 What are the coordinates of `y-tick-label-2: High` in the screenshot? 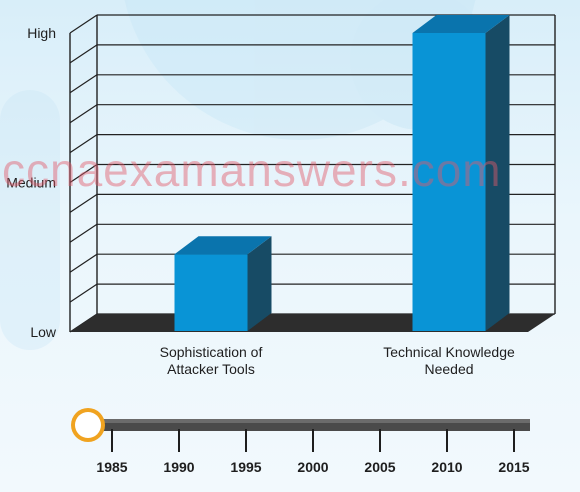 It's located at (41, 33).